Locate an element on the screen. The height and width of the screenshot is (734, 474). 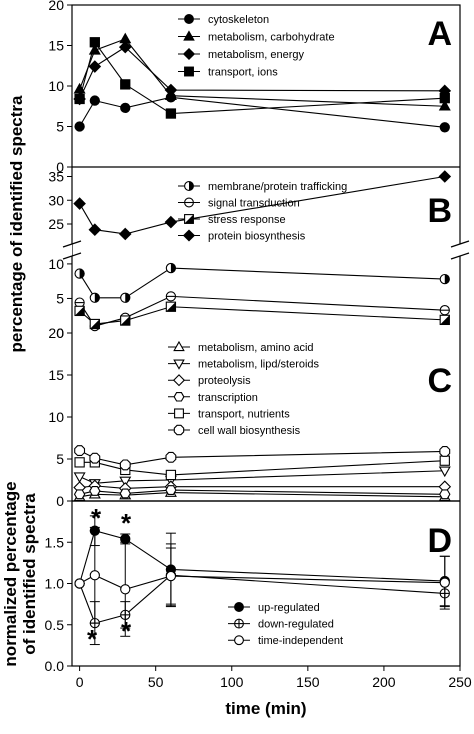
legend-label: cytoskeleton is located at coordinates (238, 20).